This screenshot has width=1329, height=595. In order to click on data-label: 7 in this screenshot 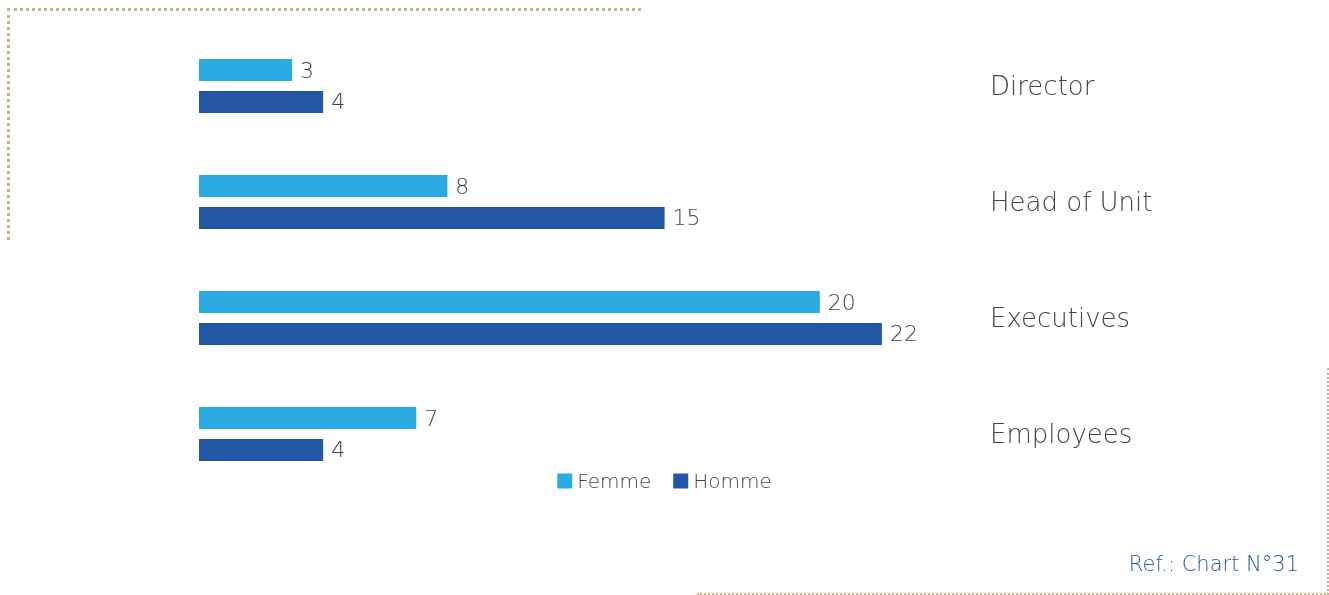, I will do `click(431, 418)`.